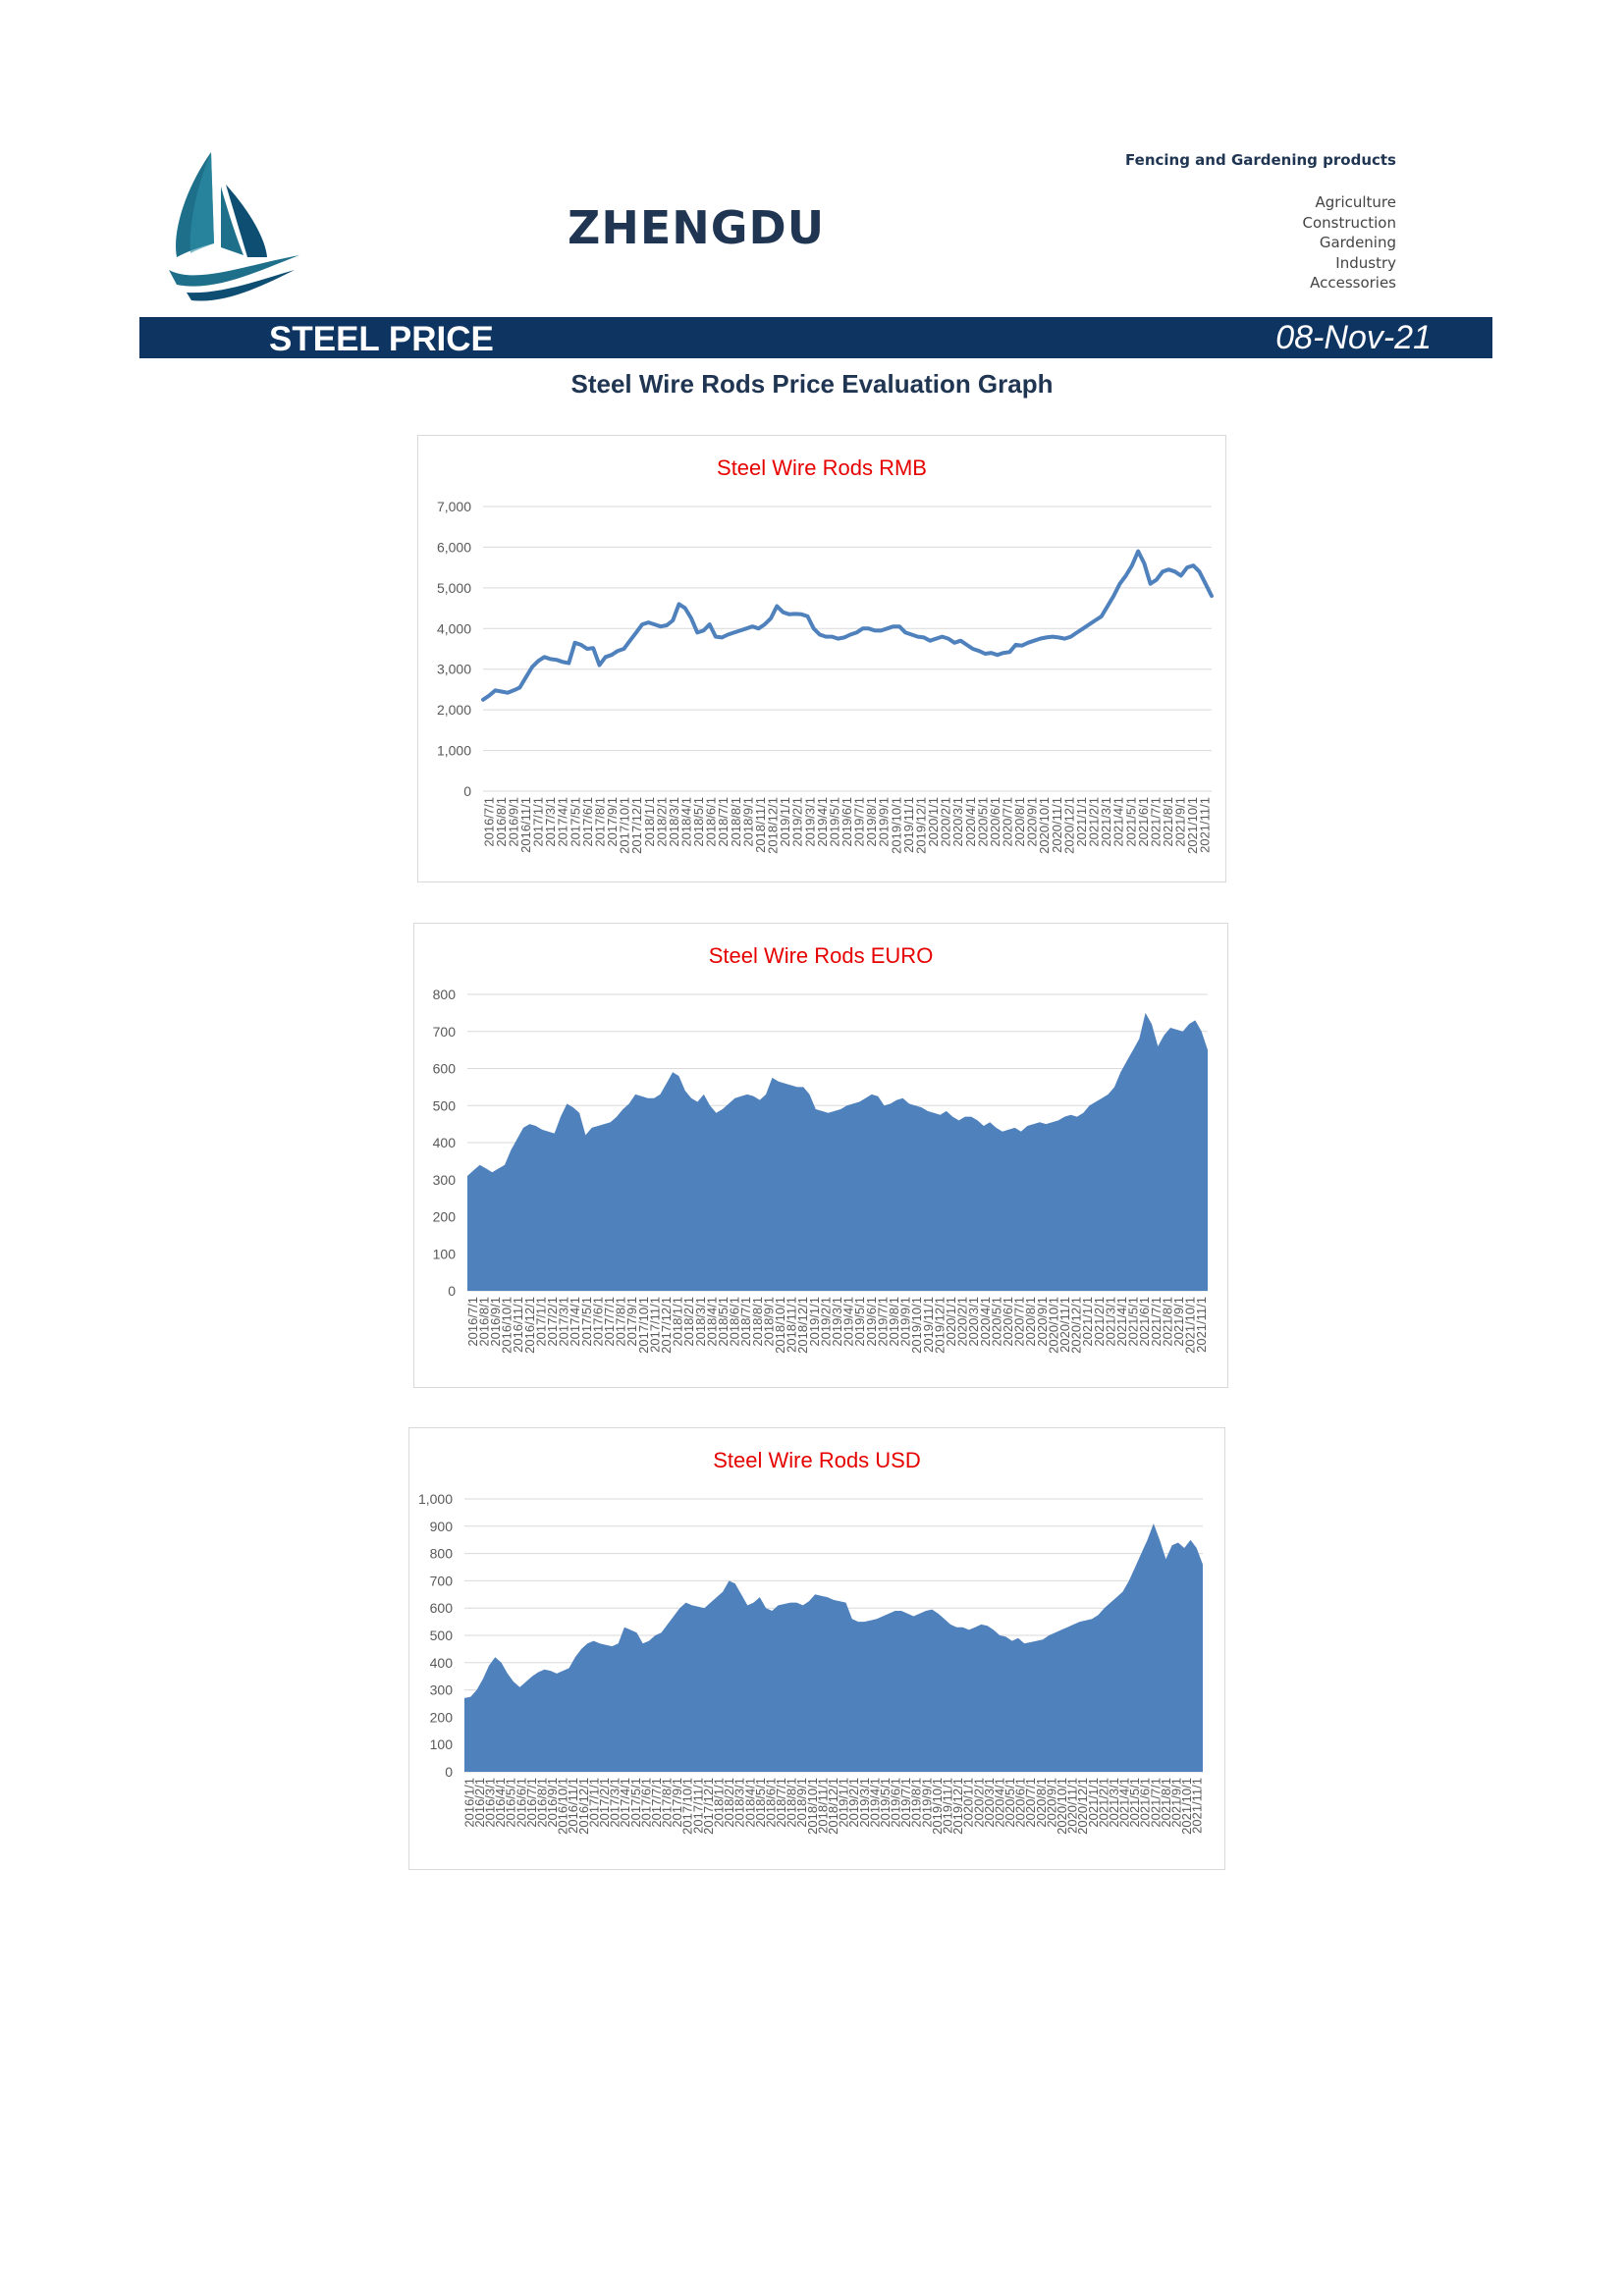 The width and height of the screenshot is (1624, 2296). What do you see at coordinates (1030, 1803) in the screenshot?
I see `x-tick-label: 2020/7/1` at bounding box center [1030, 1803].